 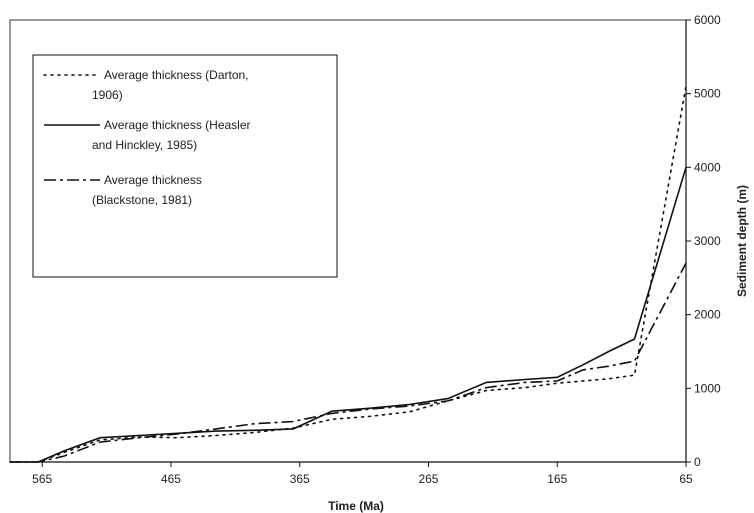 I want to click on legend-label-3: Average thickness (Blackstone, 1981), so click(x=147, y=190).